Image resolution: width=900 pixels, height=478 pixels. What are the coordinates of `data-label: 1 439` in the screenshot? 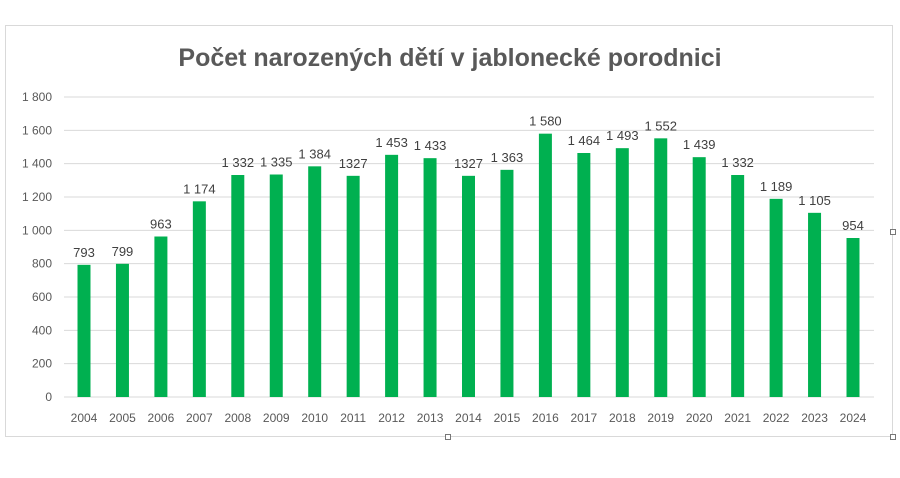 It's located at (699, 144).